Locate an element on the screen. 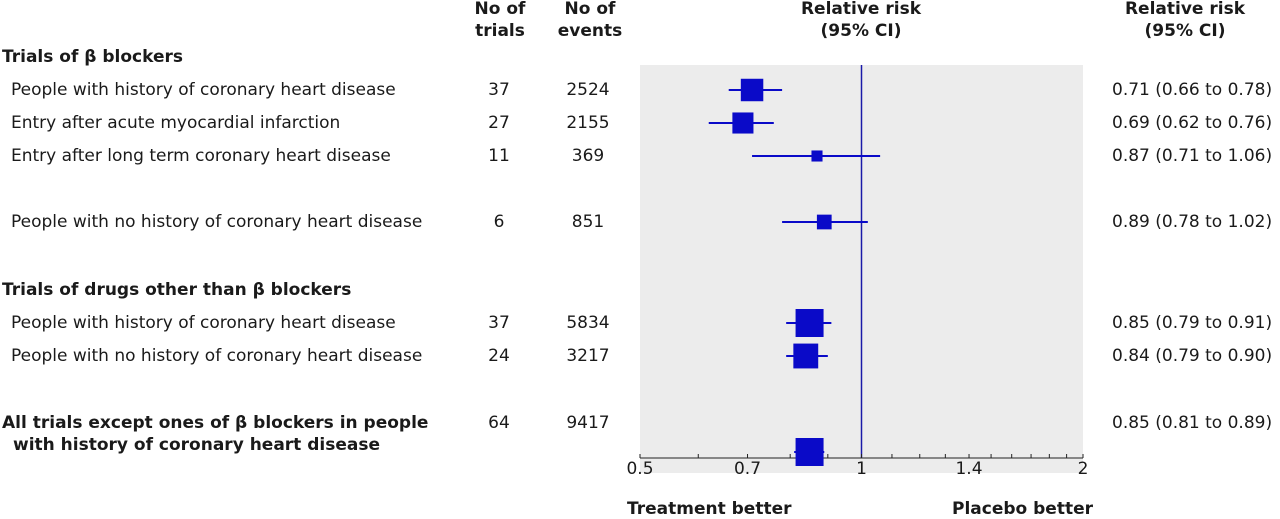  header-events: No of events is located at coordinates (590, 21).